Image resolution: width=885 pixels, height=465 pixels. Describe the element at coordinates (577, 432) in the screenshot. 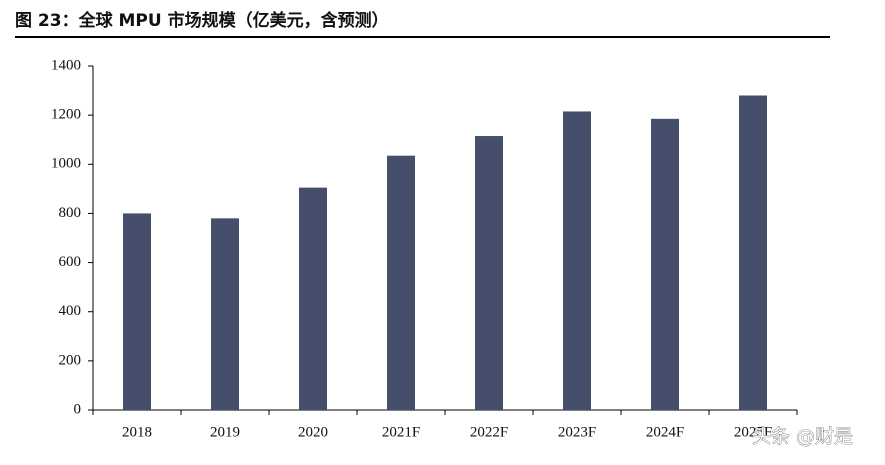

I see `x-tick-label: 2023F` at that location.